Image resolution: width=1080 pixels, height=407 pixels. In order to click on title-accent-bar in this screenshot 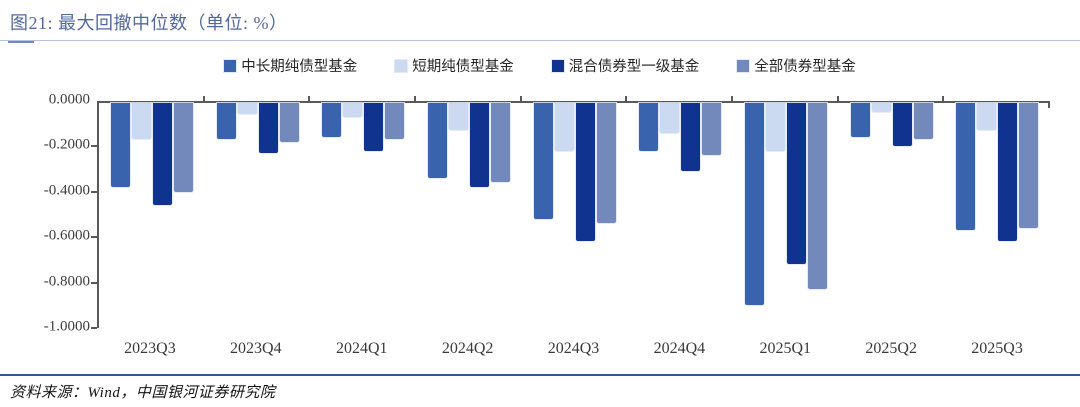, I will do `click(21, 42)`.